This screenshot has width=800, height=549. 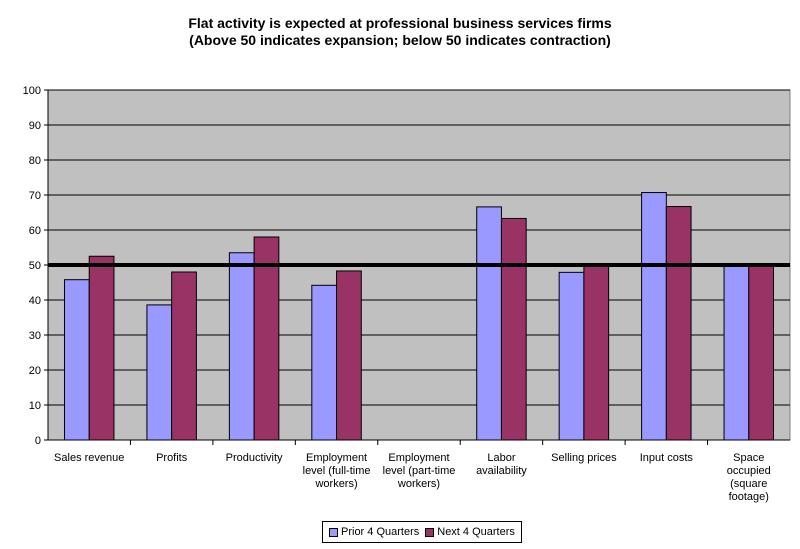 What do you see at coordinates (35, 336) in the screenshot?
I see `y-tick-label: 30` at bounding box center [35, 336].